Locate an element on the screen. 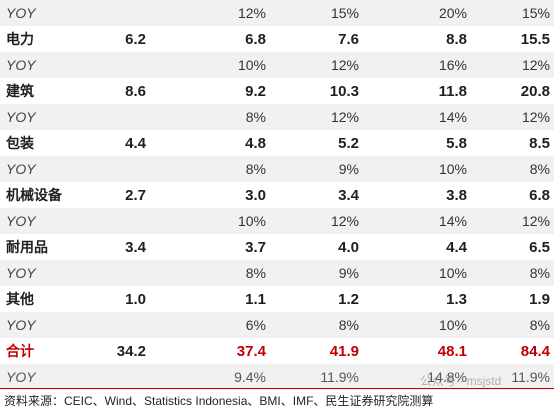 The image size is (554, 414). table-row: 耐用品 3.4 3.7 4.0 4.4 6.5 is located at coordinates (277, 247).